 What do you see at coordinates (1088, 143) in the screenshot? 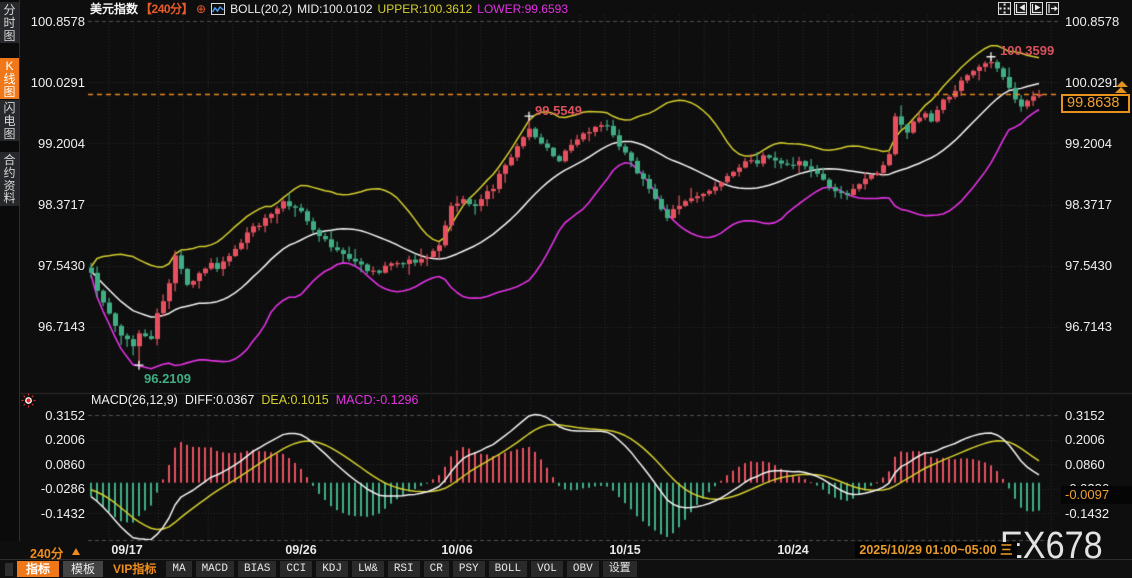
I see `price-tick-label-right: 99.2004` at bounding box center [1088, 143].